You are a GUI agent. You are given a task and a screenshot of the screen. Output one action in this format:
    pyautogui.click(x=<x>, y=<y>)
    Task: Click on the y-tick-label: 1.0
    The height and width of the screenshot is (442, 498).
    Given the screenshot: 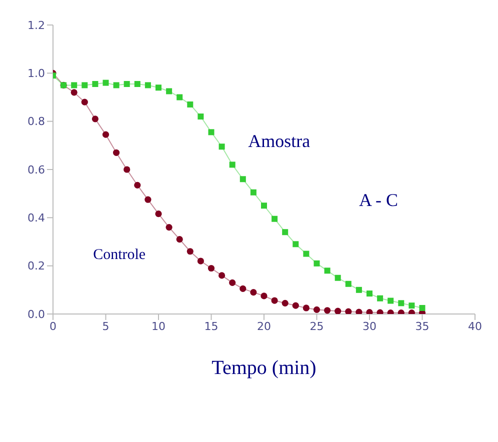 What is the action you would take?
    pyautogui.click(x=36, y=73)
    